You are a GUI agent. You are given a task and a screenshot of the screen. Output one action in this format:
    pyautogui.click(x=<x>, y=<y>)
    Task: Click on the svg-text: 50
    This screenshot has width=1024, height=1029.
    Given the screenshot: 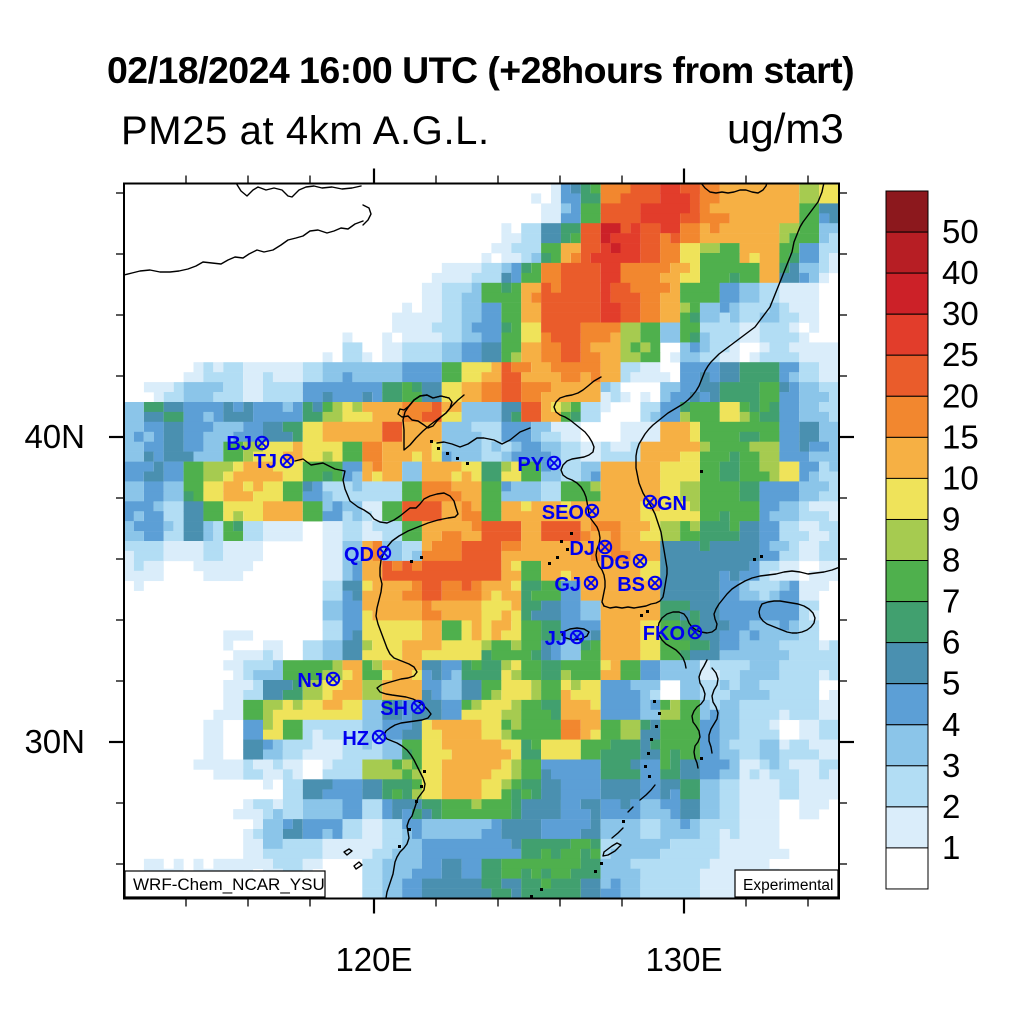 What is the action you would take?
    pyautogui.click(x=960, y=231)
    